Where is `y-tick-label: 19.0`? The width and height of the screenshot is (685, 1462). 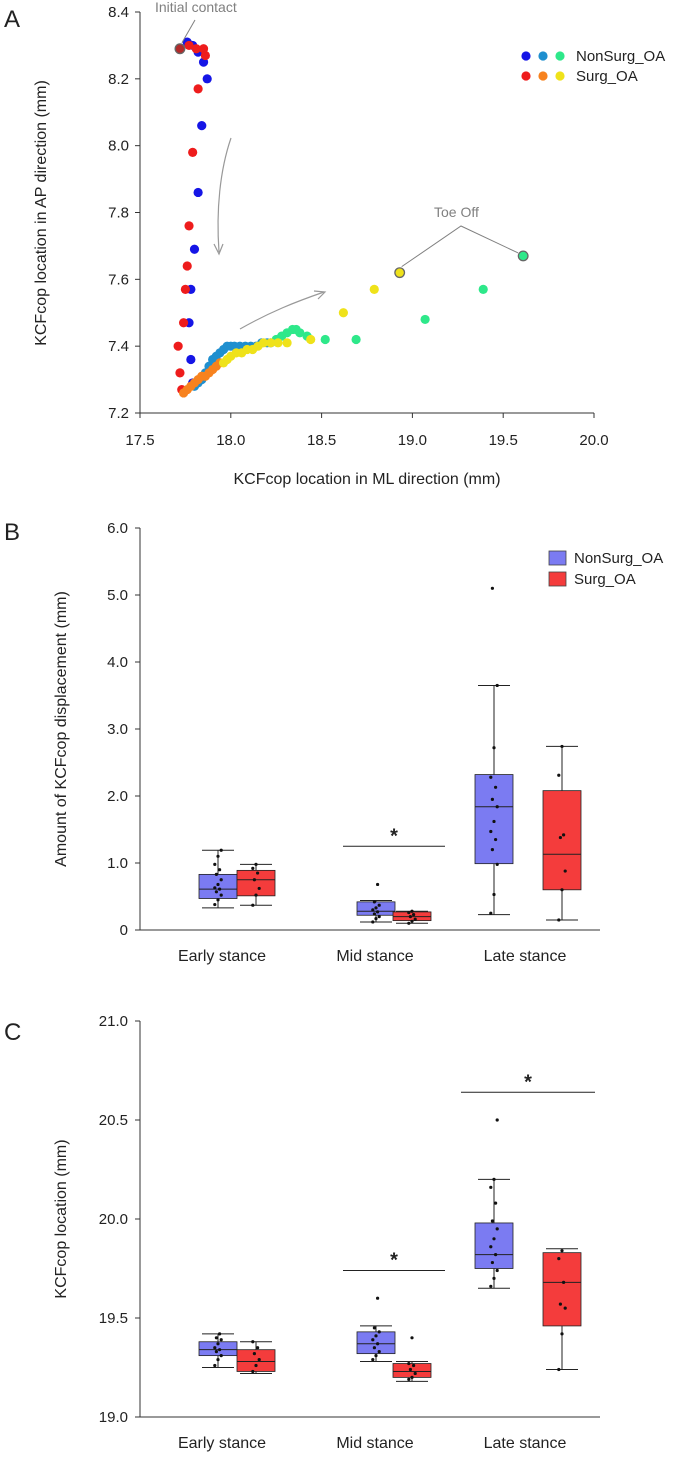 y-tick-label: 19.0 is located at coordinates (113, 1417).